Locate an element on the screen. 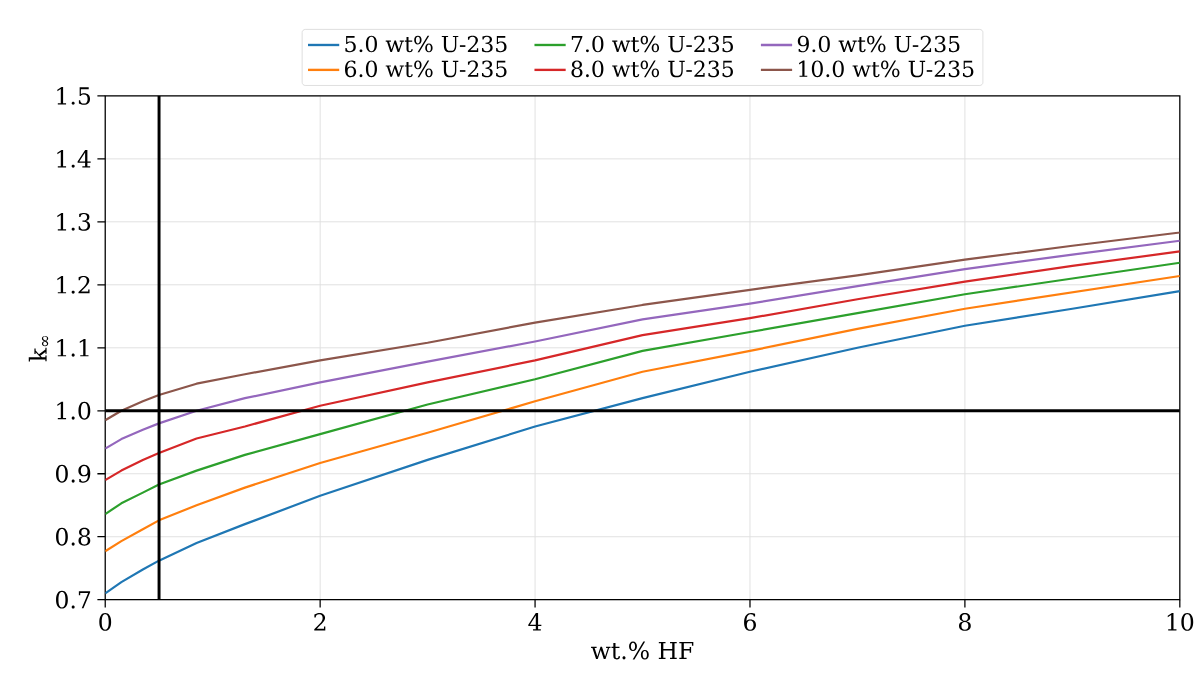  y-tick-label: 1.4 is located at coordinates (74, 159).